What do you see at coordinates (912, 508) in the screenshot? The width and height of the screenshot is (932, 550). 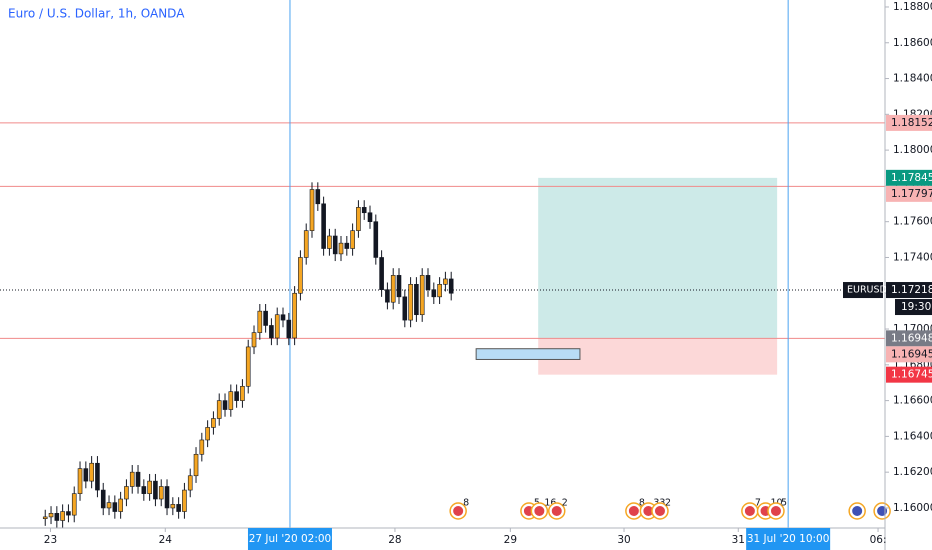 I see `y-tick-label: 1.16000` at bounding box center [912, 508].